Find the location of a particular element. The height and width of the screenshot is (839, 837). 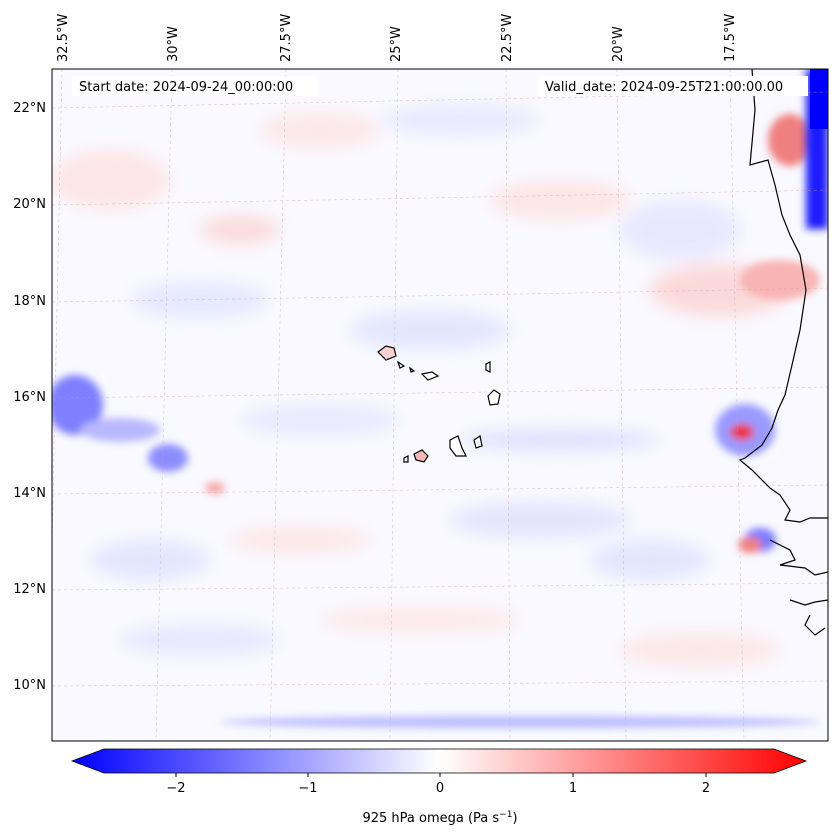

lat-label: 20°N is located at coordinates (29, 204).